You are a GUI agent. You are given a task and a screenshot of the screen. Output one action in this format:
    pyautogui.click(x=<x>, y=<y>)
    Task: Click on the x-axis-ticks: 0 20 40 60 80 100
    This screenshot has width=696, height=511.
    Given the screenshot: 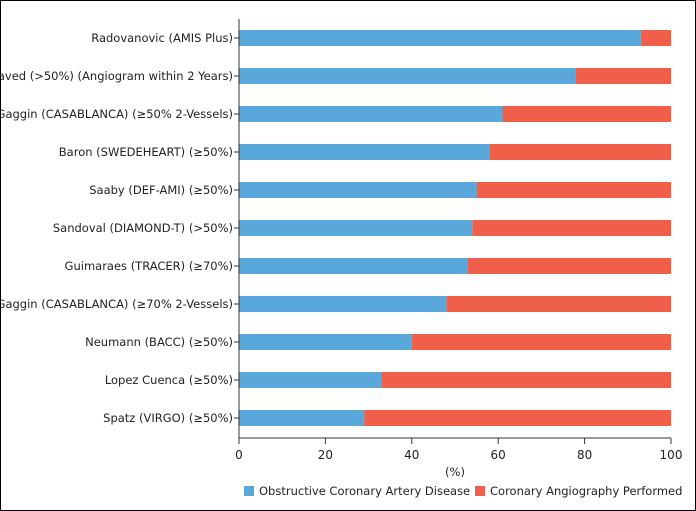 What is the action you would take?
    pyautogui.click(x=458, y=450)
    